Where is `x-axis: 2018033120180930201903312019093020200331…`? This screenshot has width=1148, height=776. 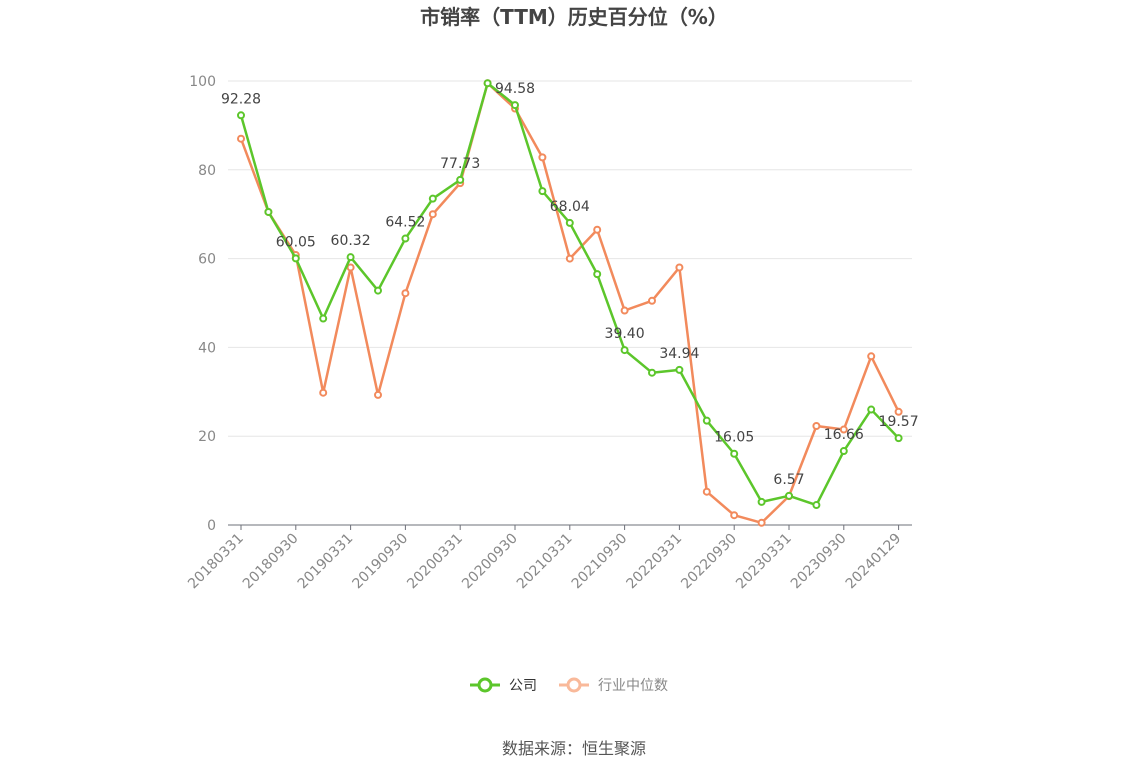 x-axis: 2018033120180930201903312019093020200331… is located at coordinates (548, 558).